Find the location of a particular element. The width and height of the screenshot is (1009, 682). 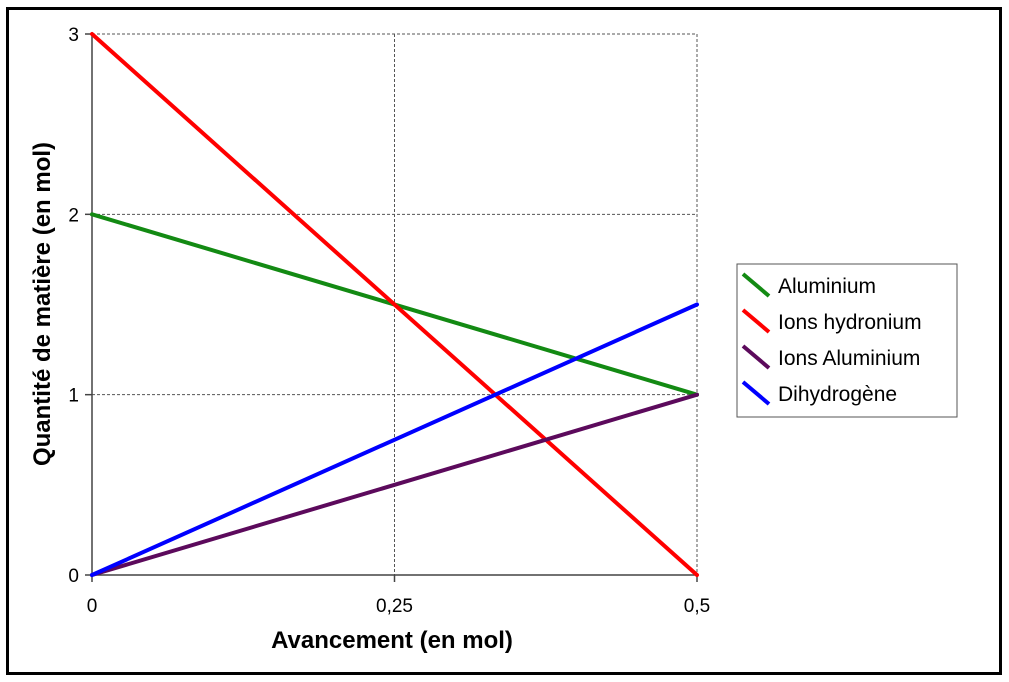

y-axis-title: Quantité de matière (en mol) is located at coordinates (42, 304).